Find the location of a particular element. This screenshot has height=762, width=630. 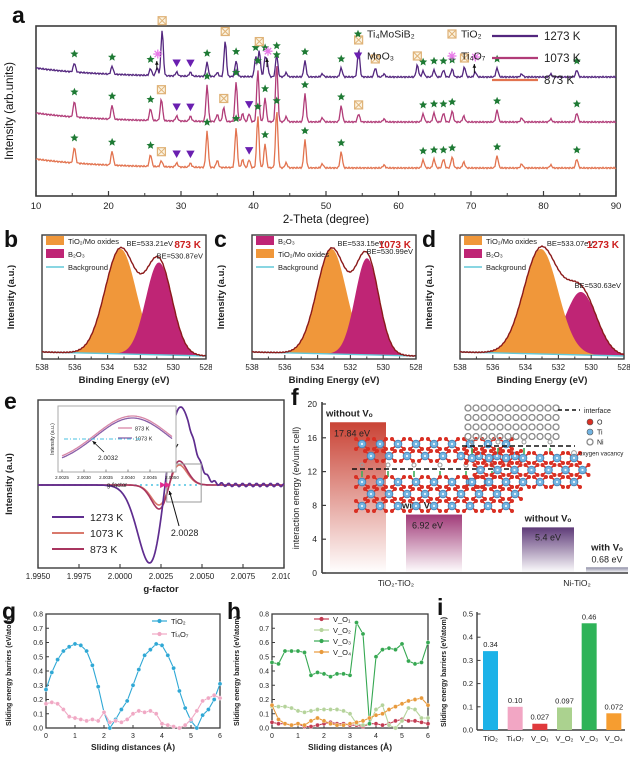

svg-text: with Vₒ is located at coordinates (606, 547).